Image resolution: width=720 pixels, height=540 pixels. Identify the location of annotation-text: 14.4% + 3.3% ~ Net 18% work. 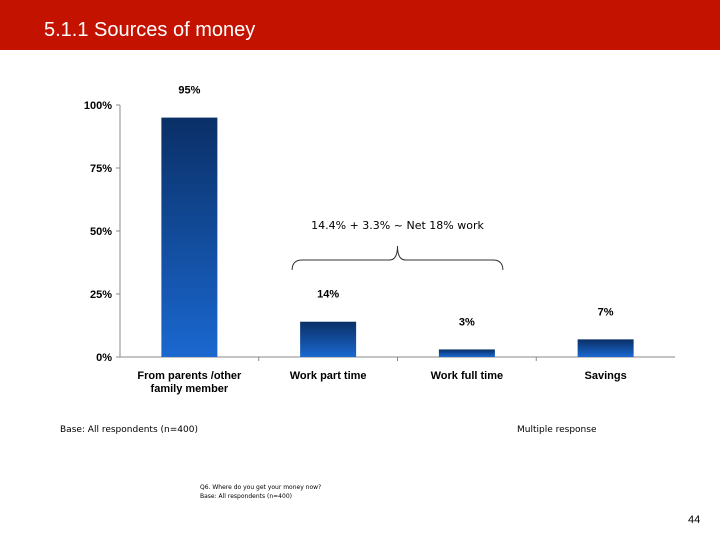
(397, 225).